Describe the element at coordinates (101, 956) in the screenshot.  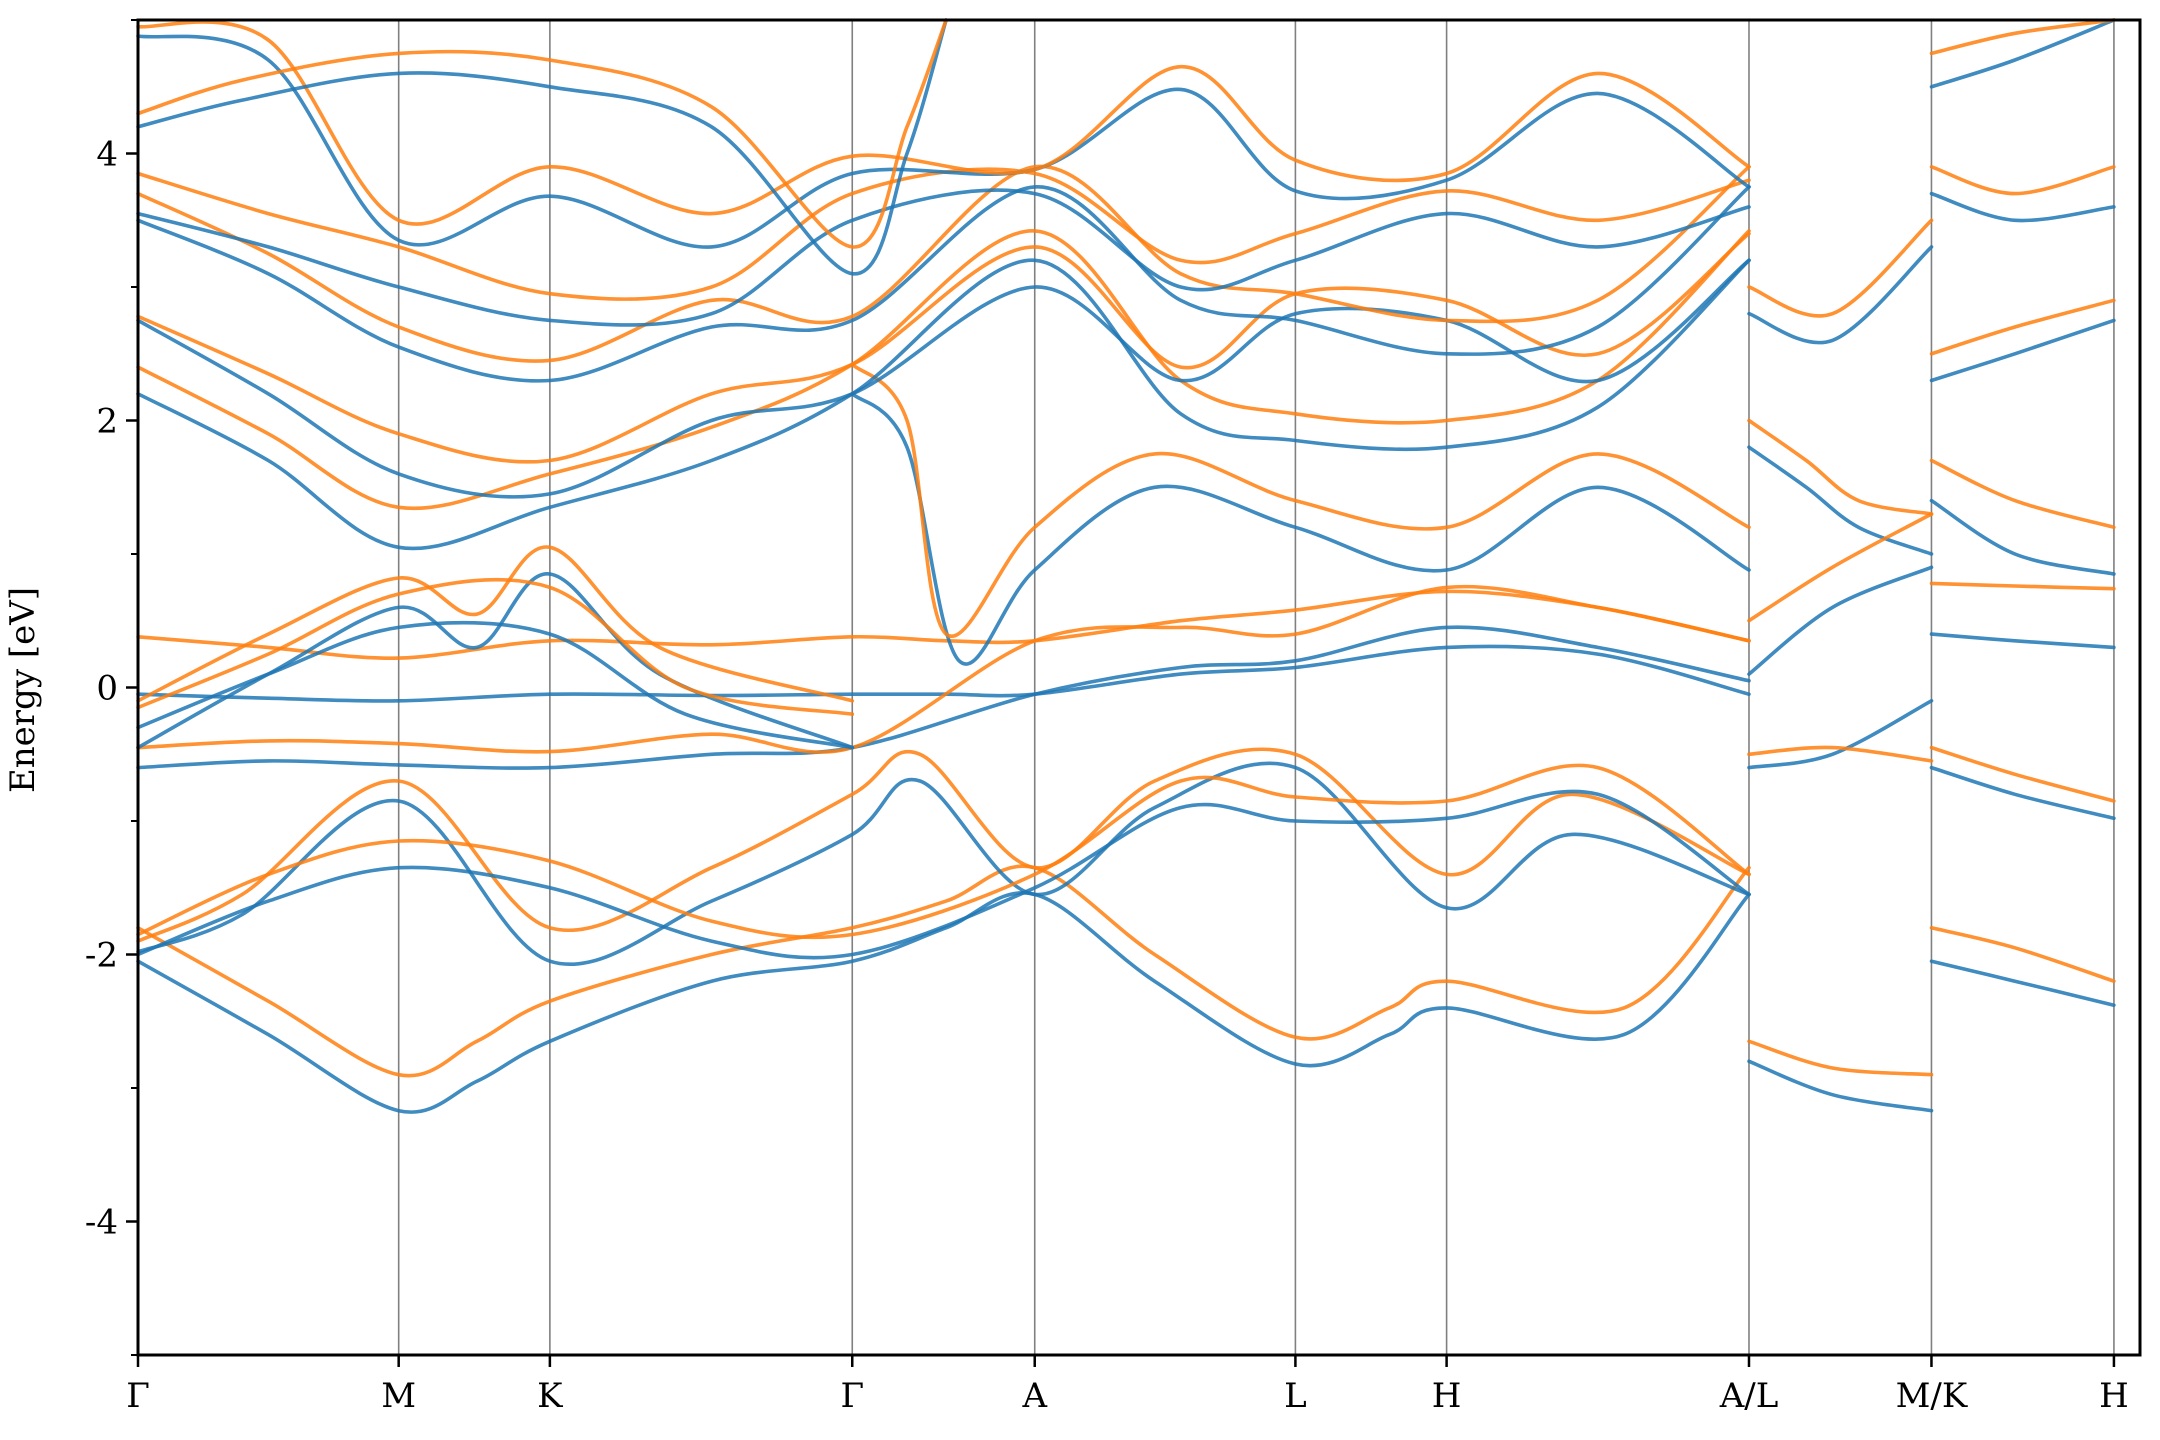
I see `y-tick-label-1: -2` at that location.